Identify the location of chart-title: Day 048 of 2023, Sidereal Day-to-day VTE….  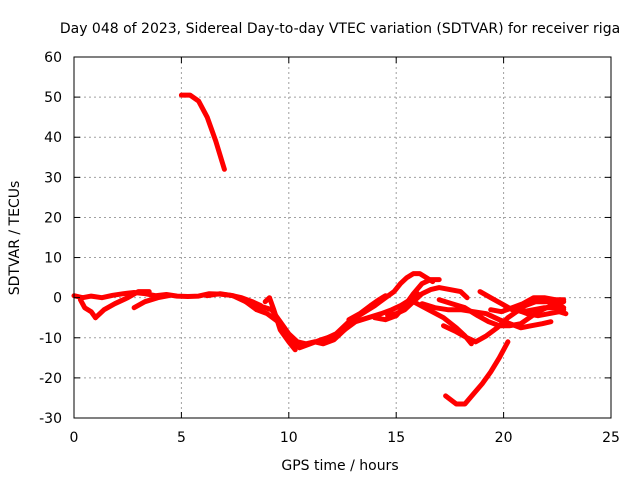
(340, 29).